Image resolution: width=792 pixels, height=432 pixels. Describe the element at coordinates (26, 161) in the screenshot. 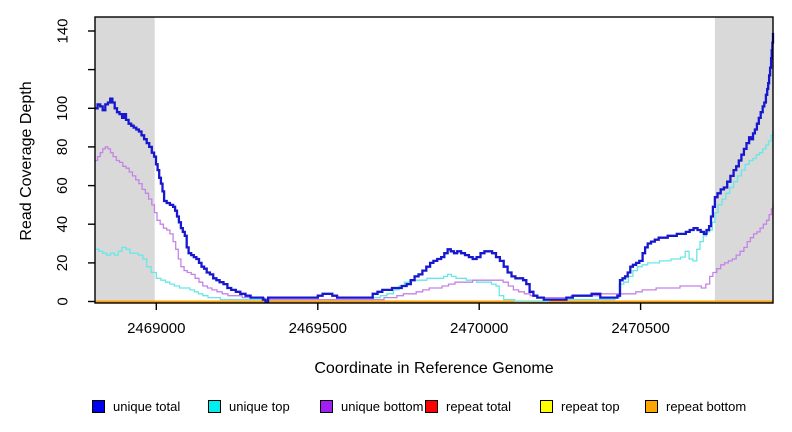

I see `y-axis-title: Read Coverage Depth` at that location.